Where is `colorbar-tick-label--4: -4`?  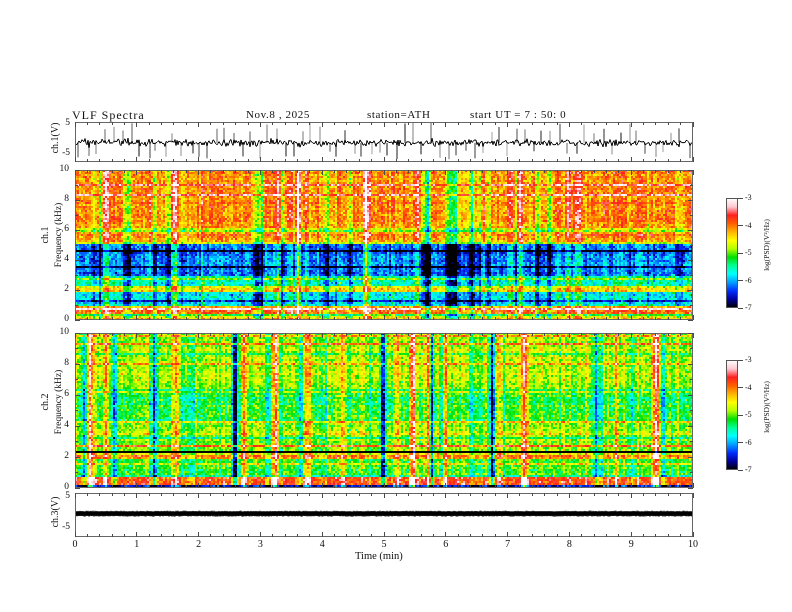 colorbar-tick-label--4: -4 is located at coordinates (748, 225).